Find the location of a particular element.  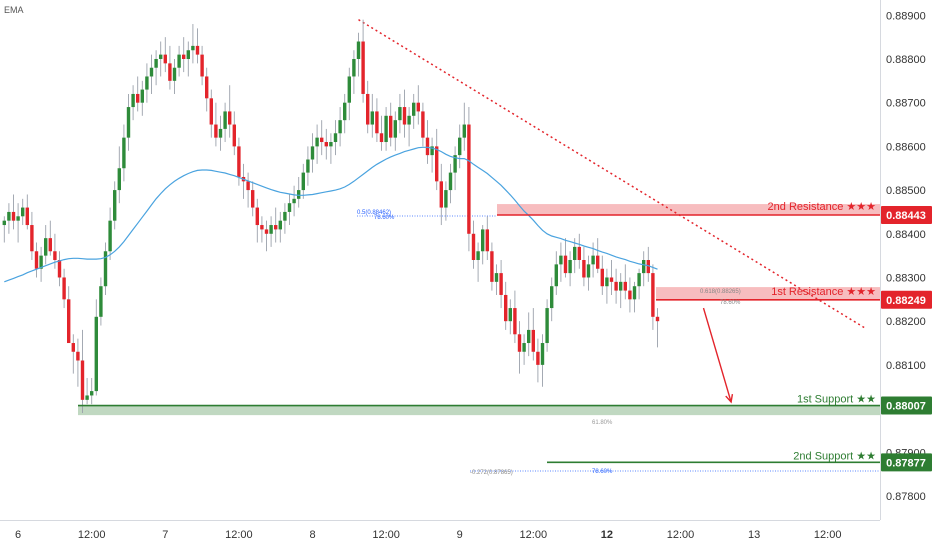

zone-label: 2nd Support ★★ is located at coordinates (834, 456).